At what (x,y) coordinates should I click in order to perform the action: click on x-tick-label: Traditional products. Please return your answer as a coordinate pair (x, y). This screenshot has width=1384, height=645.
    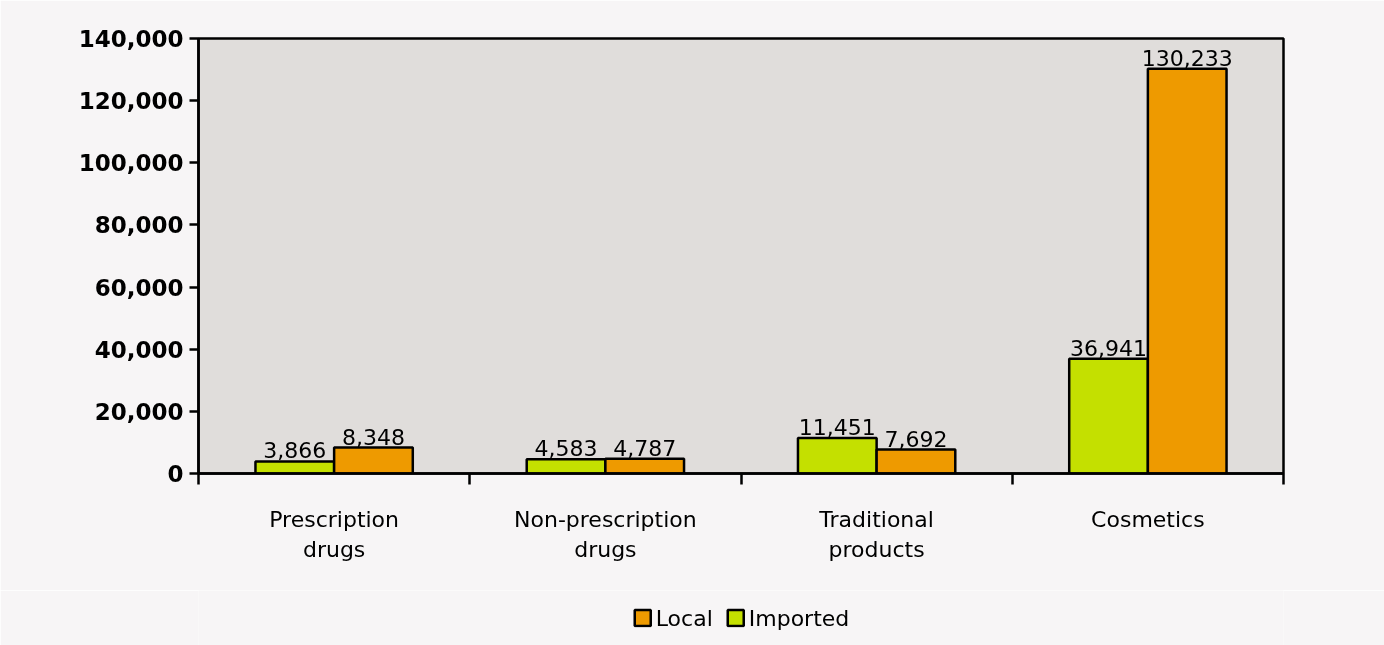
    Looking at the image, I should click on (876, 534).